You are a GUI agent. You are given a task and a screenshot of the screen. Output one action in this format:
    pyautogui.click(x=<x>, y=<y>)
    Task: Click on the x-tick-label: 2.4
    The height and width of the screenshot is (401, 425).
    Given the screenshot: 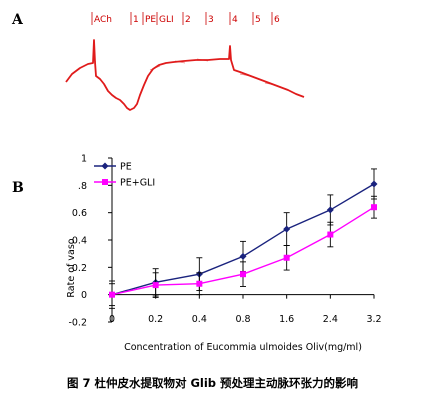 What is the action you would take?
    pyautogui.click(x=330, y=319)
    